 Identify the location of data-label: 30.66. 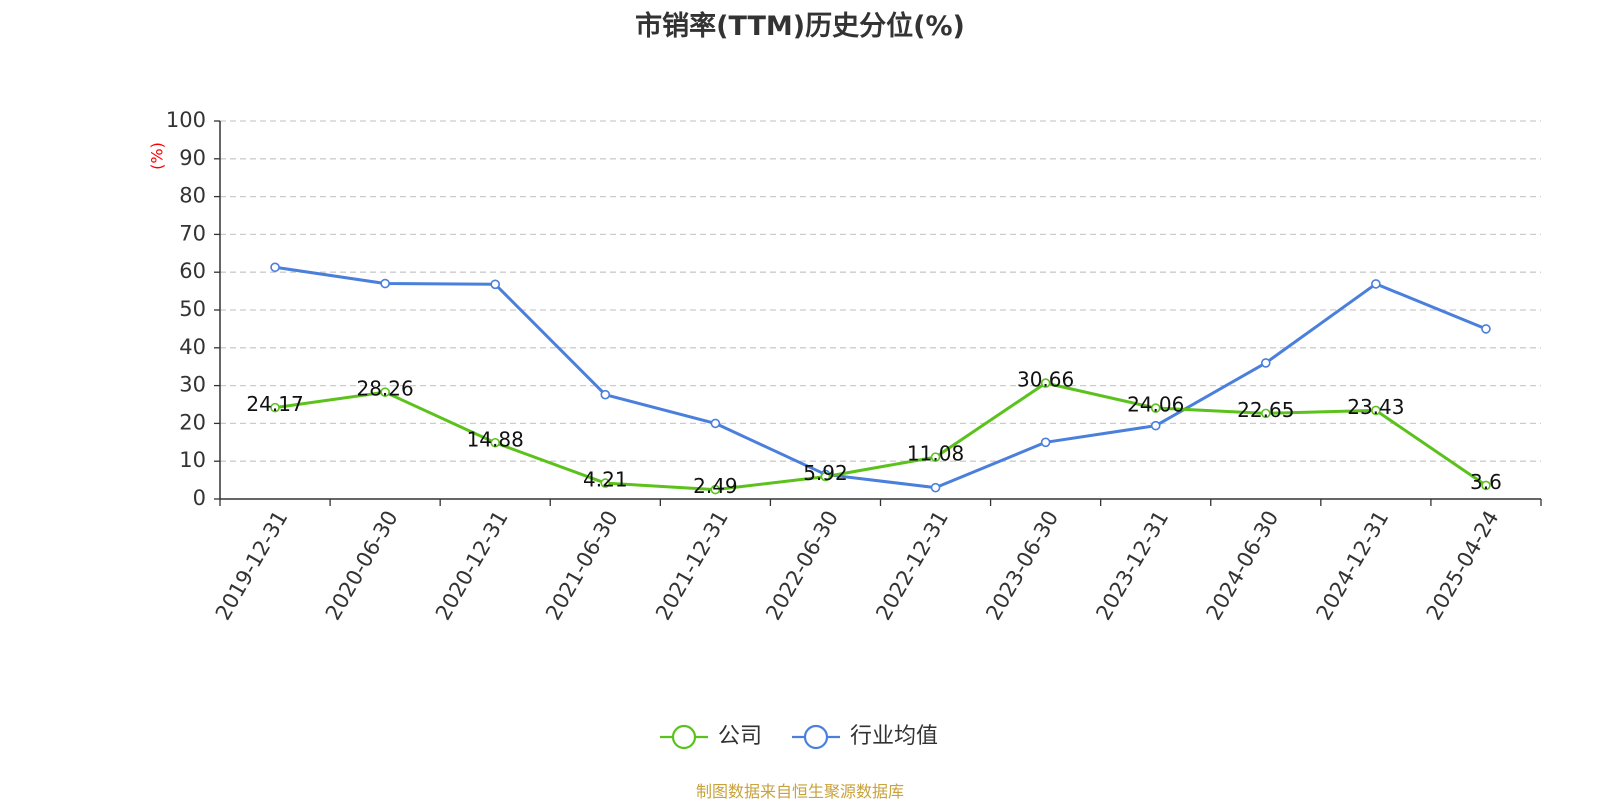
(1045, 380).